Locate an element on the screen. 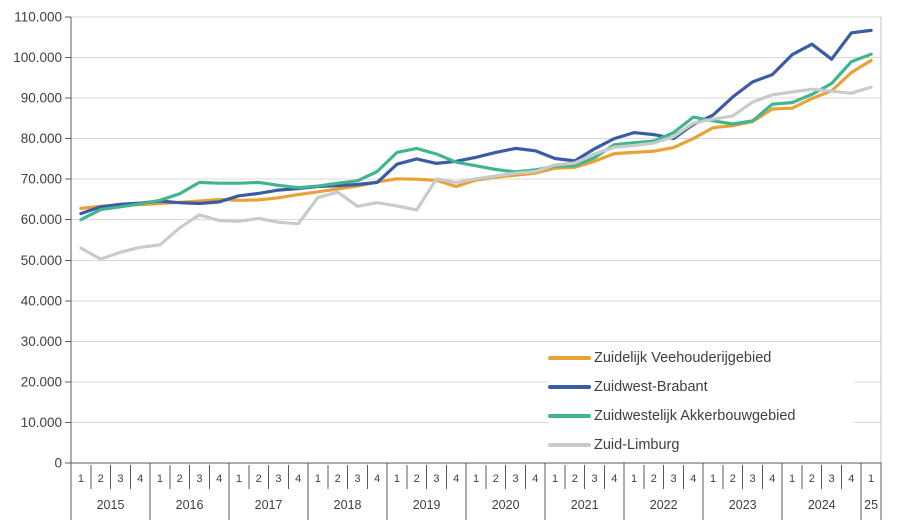 This screenshot has width=903, height=531. legend-item: Zuidwestelijk Akkerbouwgebied is located at coordinates (701, 416).